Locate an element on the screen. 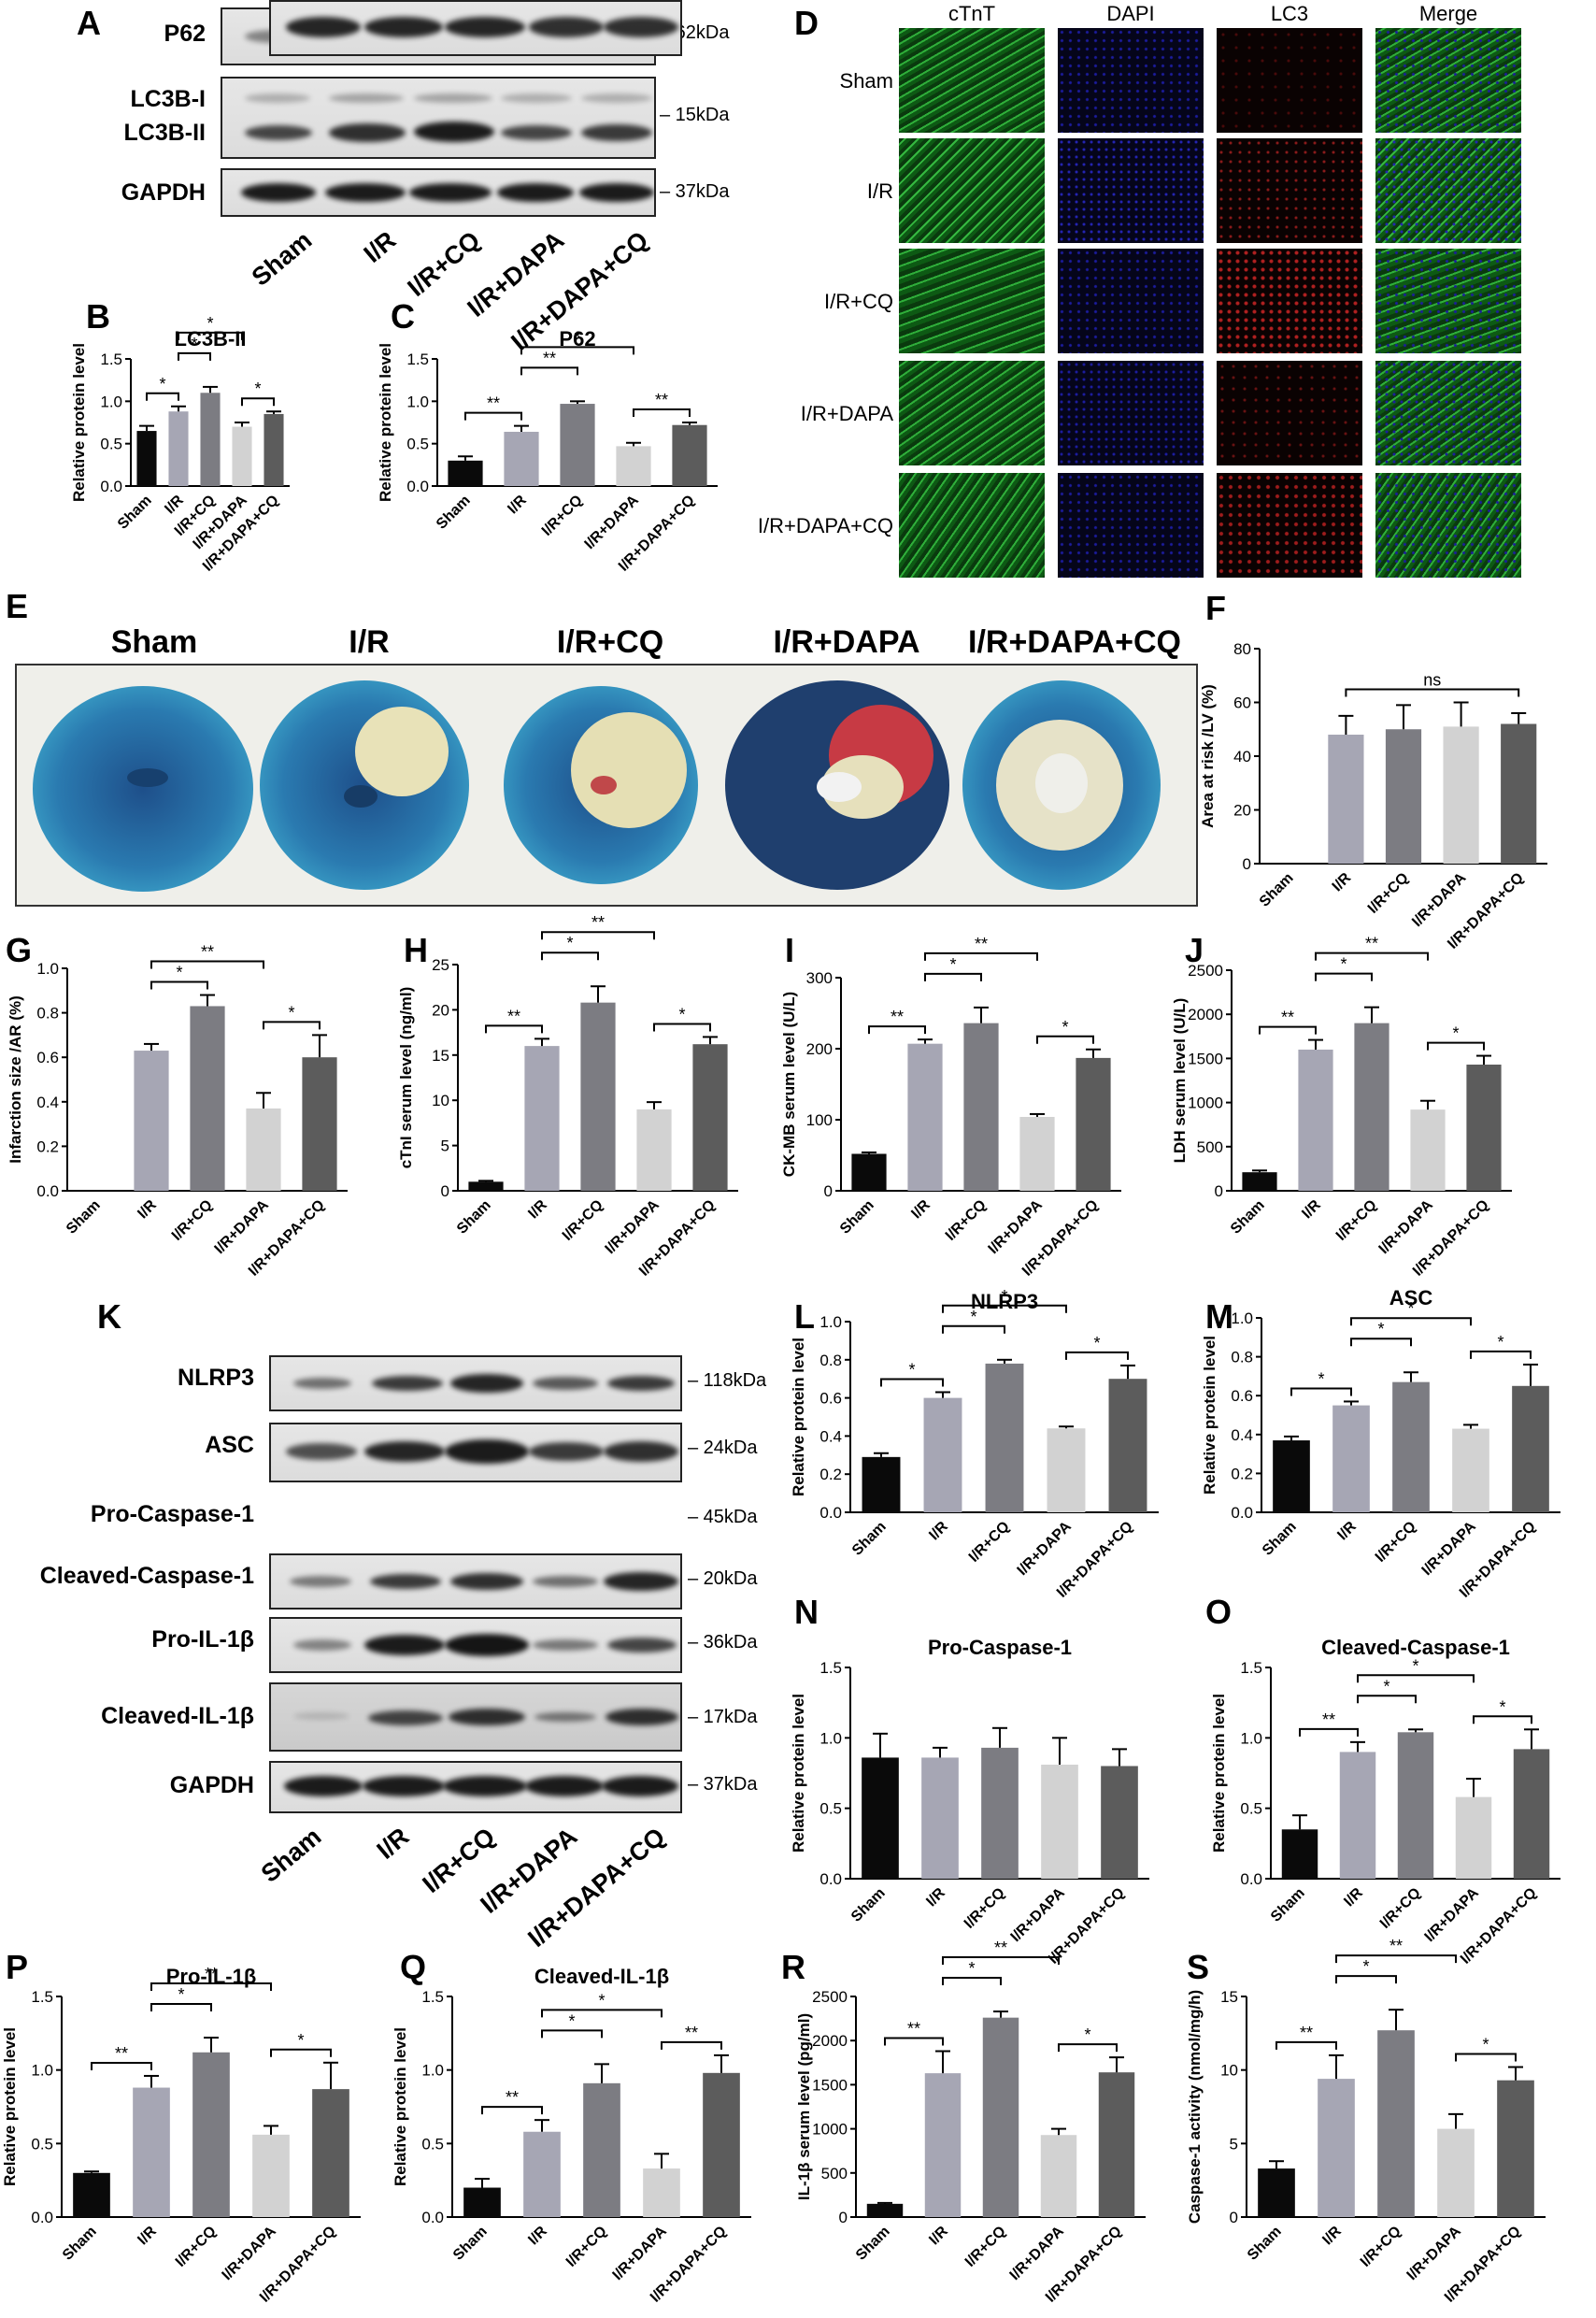 This screenshot has height=2318, width=1596. chart-r-ytick-label: 2000 is located at coordinates (830, 2041).